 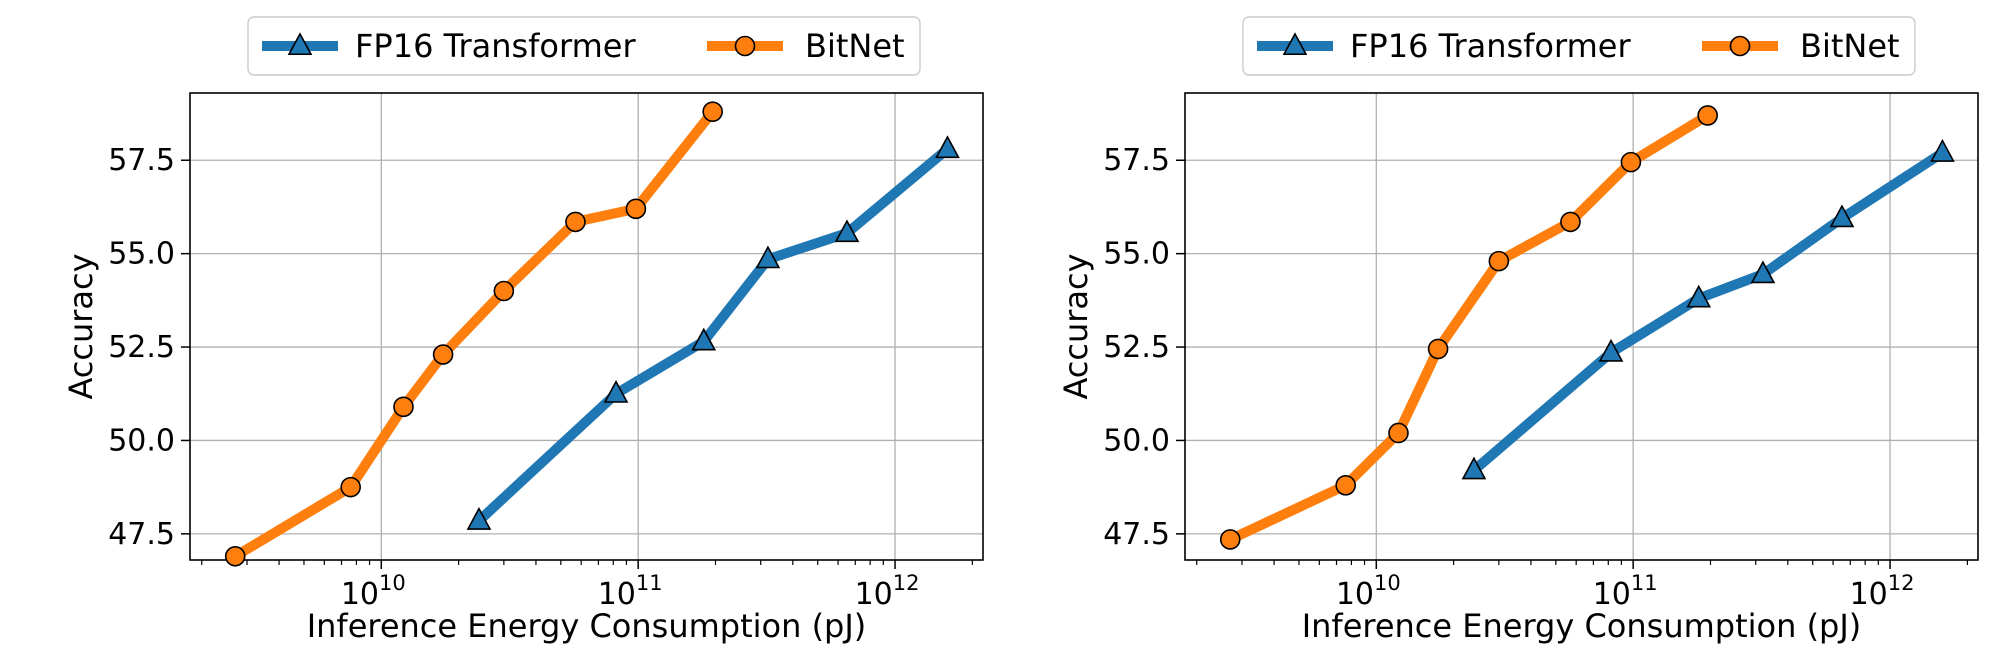 What do you see at coordinates (81, 326) in the screenshot?
I see `chart-0-ylabel: Accuracy` at bounding box center [81, 326].